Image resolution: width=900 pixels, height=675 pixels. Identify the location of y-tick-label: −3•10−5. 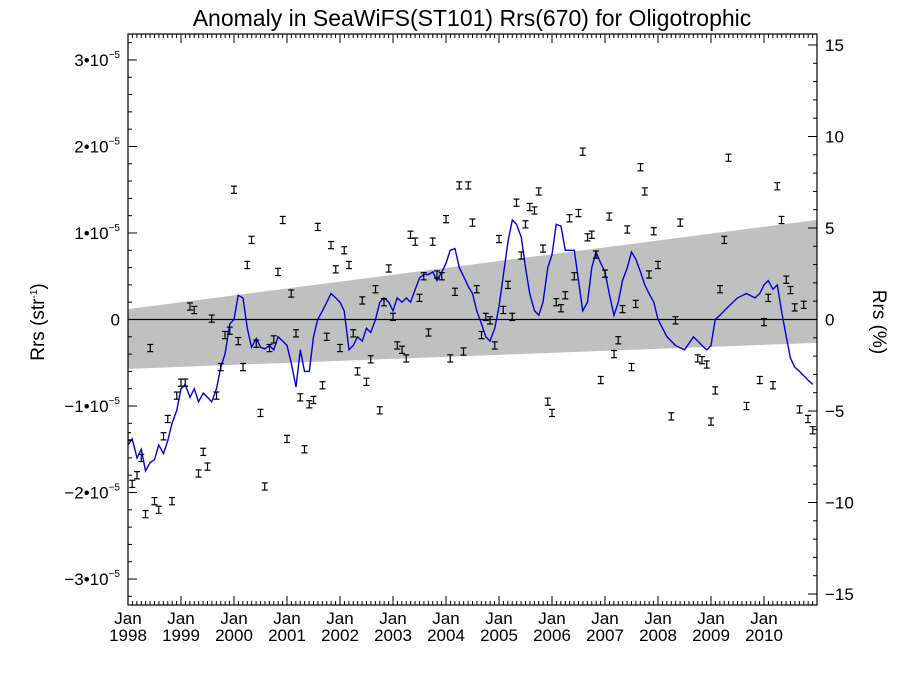
(92, 579).